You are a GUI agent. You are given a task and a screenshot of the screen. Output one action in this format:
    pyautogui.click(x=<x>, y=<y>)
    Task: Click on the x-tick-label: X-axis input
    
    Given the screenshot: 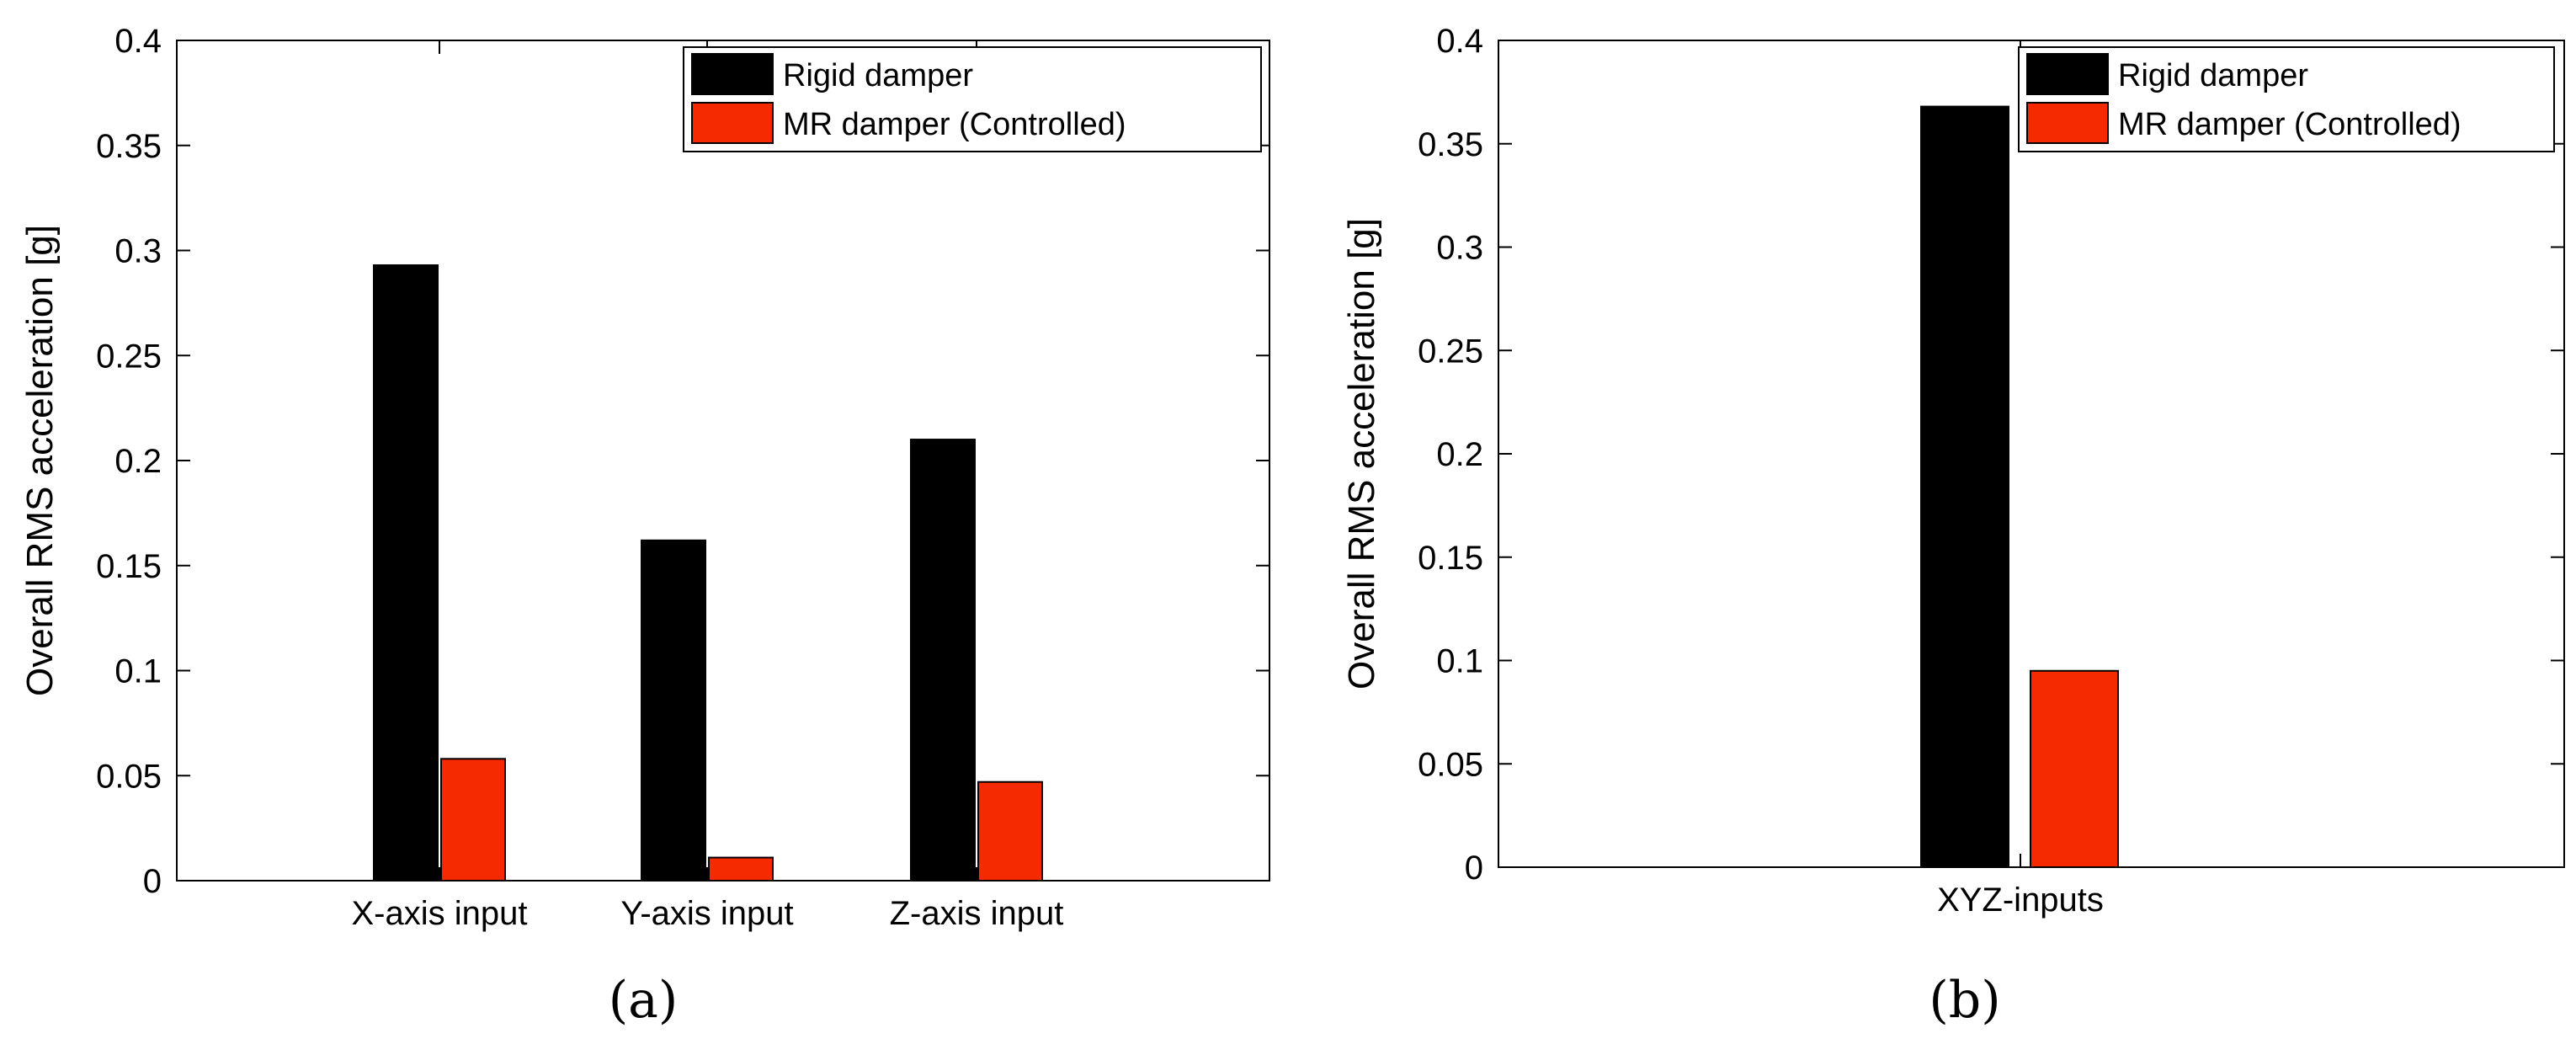 What is the action you would take?
    pyautogui.click(x=440, y=913)
    